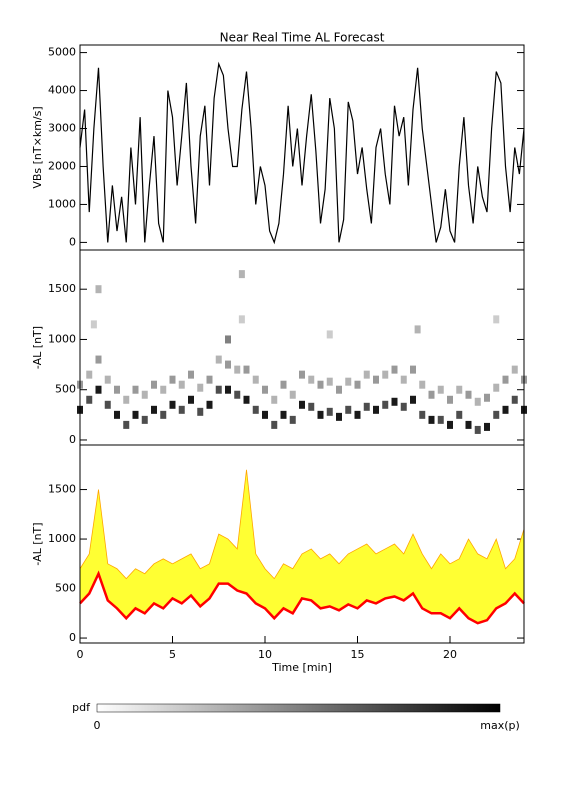  I want to click on colorbar-min-label: 0, so click(97, 725).